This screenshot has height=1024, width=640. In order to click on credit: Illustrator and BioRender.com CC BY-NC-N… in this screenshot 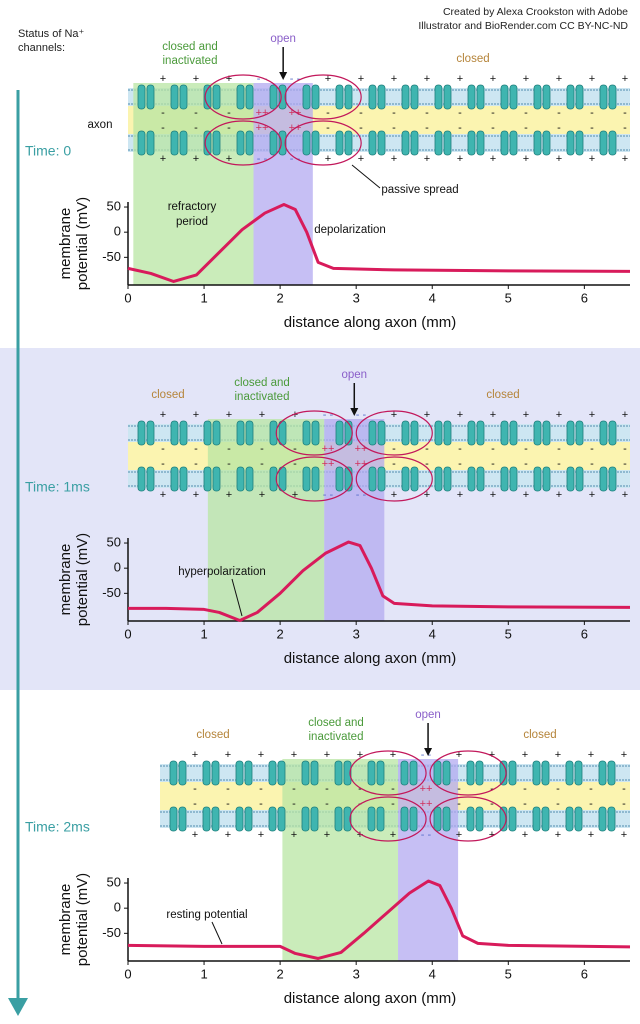, I will do `click(523, 26)`.